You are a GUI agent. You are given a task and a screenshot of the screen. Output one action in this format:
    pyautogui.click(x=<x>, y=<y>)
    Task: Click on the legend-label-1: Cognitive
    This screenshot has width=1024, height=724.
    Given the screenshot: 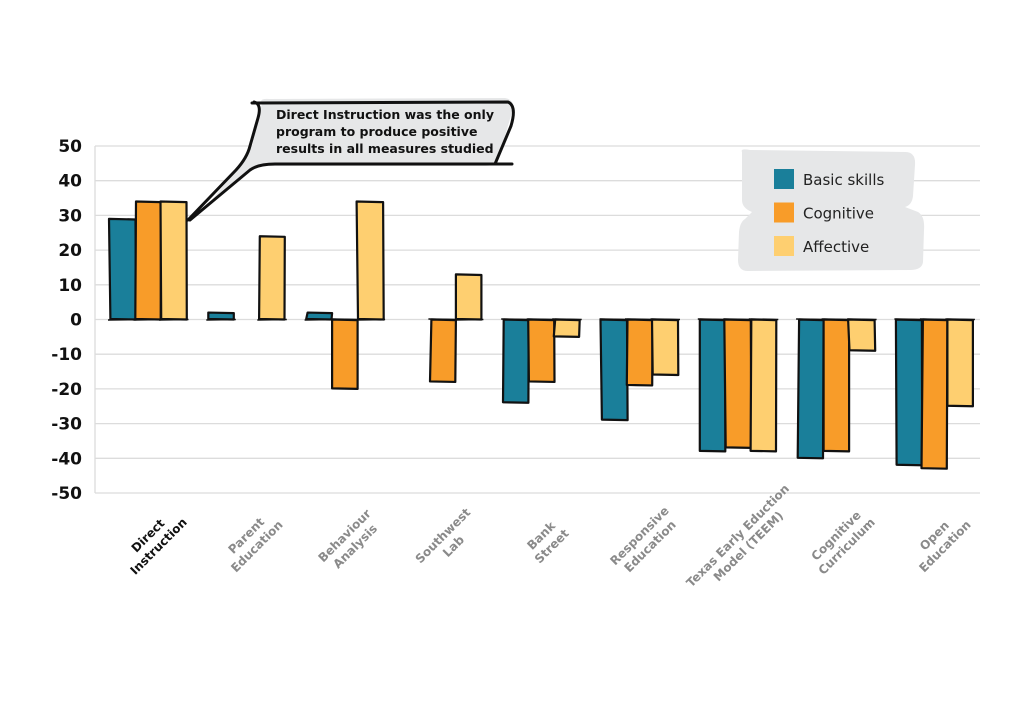 What is the action you would take?
    pyautogui.click(x=838, y=214)
    